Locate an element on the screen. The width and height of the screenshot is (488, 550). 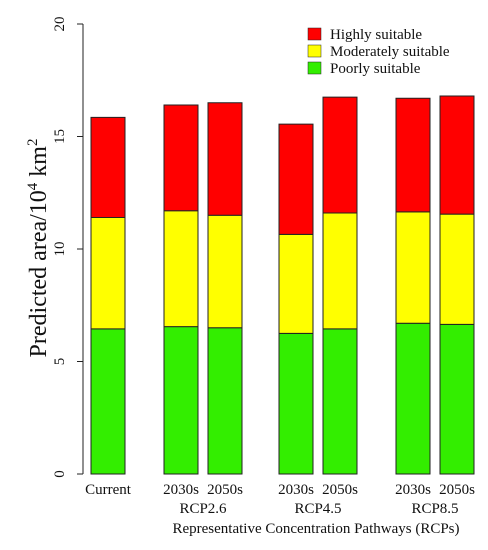
y-tick-label: 0 is located at coordinates (60, 474).